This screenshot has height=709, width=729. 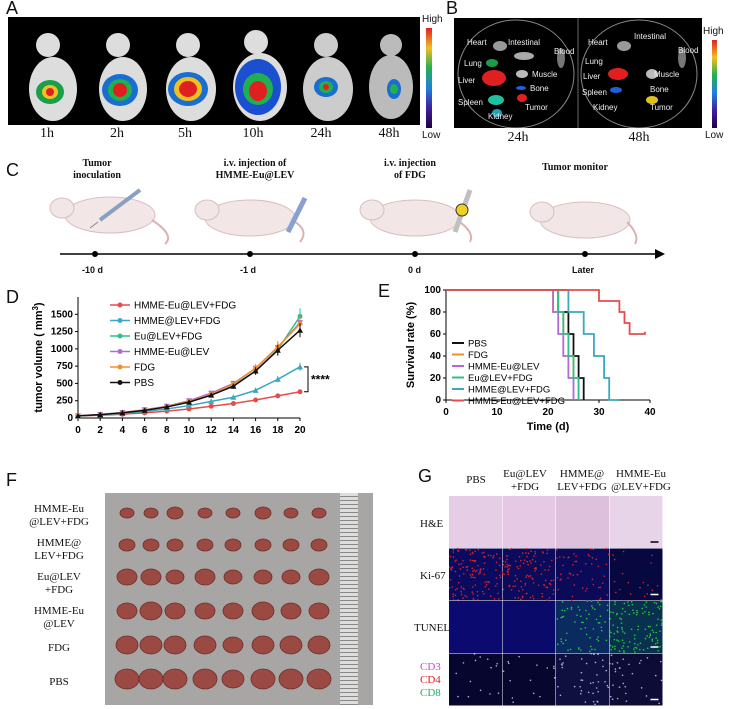 I want to click on organ-label-spleen-48h: Spleen, so click(x=594, y=92).